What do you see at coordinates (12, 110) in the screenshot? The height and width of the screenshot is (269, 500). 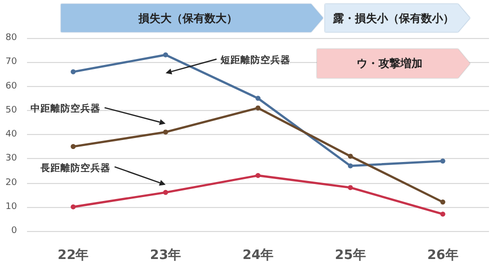 I see `y-tick-label: 50` at bounding box center [12, 110].